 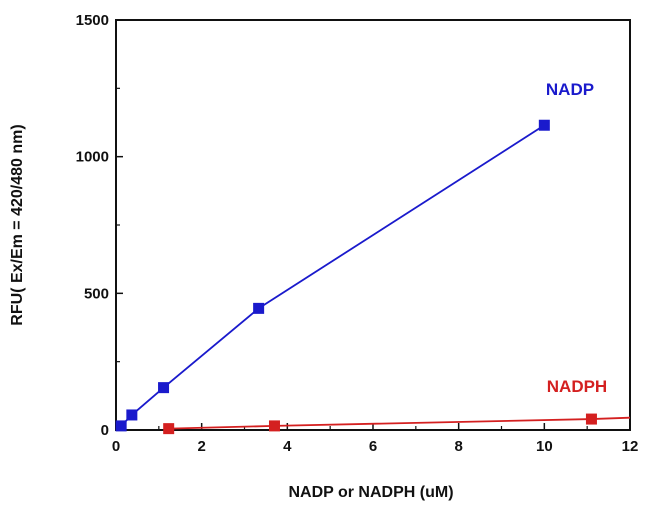 What do you see at coordinates (96, 293) in the screenshot?
I see `y-tick-label: 500` at bounding box center [96, 293].